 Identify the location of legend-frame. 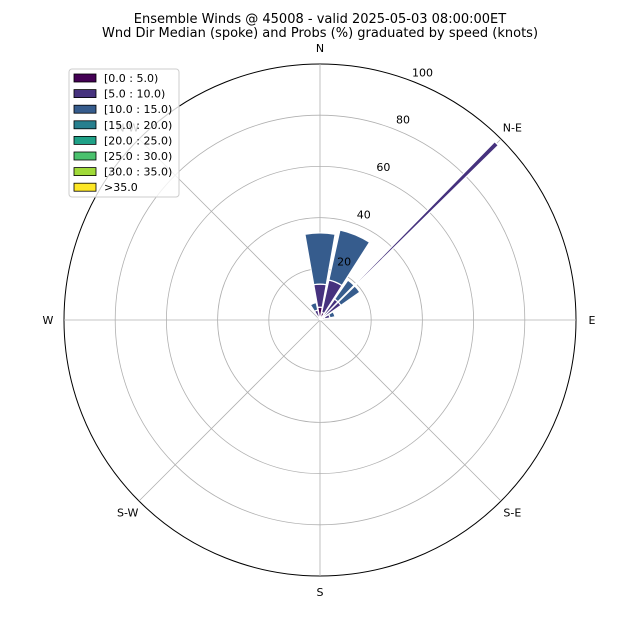
(124, 133).